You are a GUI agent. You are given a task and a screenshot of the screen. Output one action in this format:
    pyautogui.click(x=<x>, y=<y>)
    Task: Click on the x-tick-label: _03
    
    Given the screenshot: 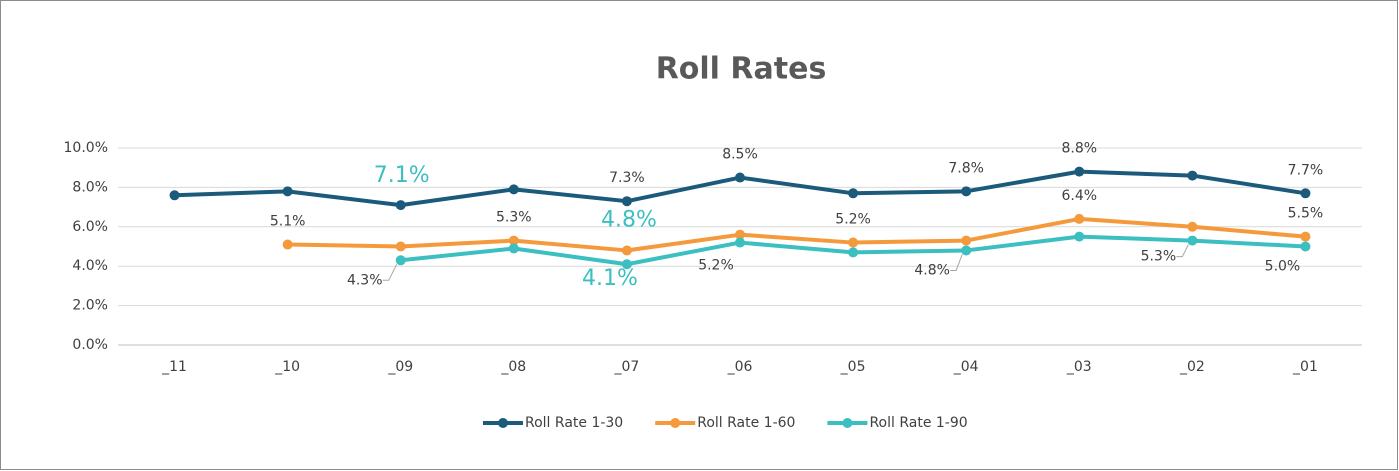 What is the action you would take?
    pyautogui.click(x=1079, y=367)
    